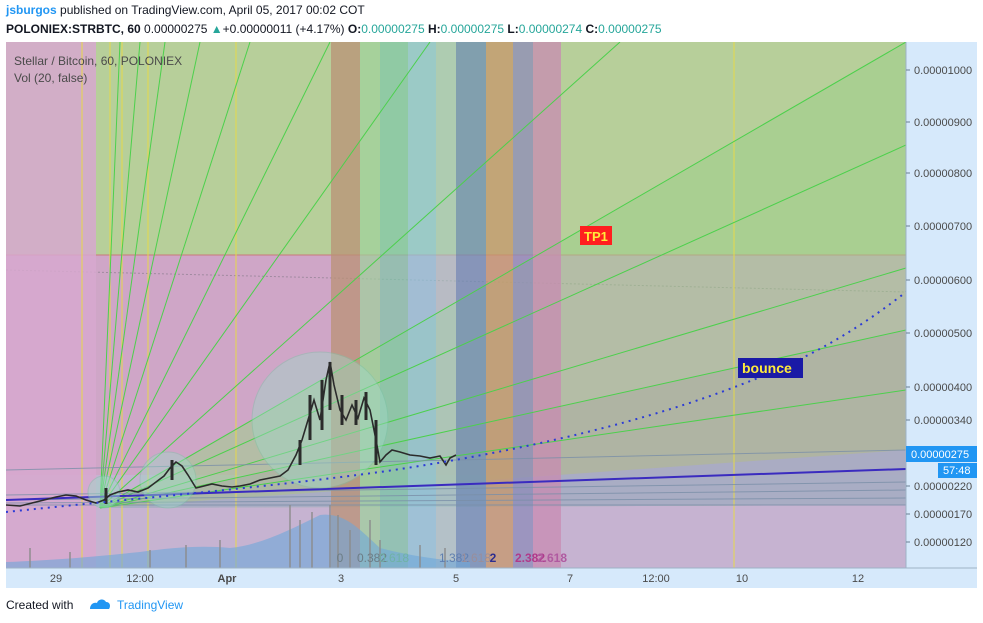  What do you see at coordinates (943, 421) in the screenshot?
I see `price-tick-label: 0.00000340` at bounding box center [943, 421].